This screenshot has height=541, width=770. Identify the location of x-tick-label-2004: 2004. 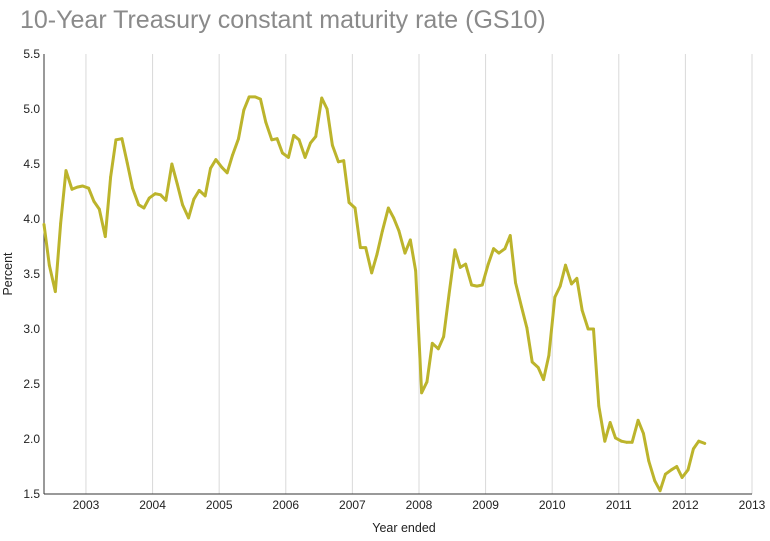
(152, 505).